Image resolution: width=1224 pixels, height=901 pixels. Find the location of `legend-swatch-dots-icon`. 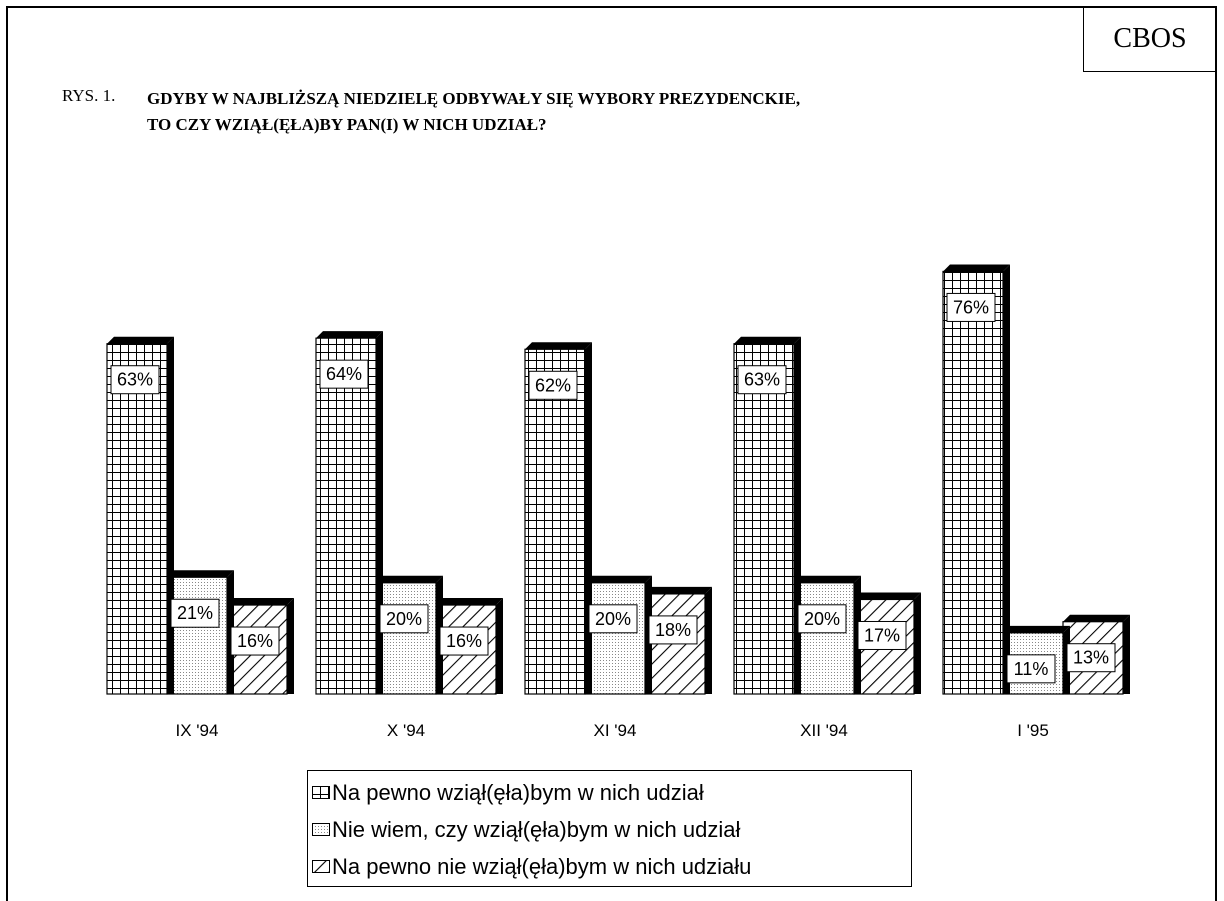

legend-swatch-dots-icon is located at coordinates (321, 829).